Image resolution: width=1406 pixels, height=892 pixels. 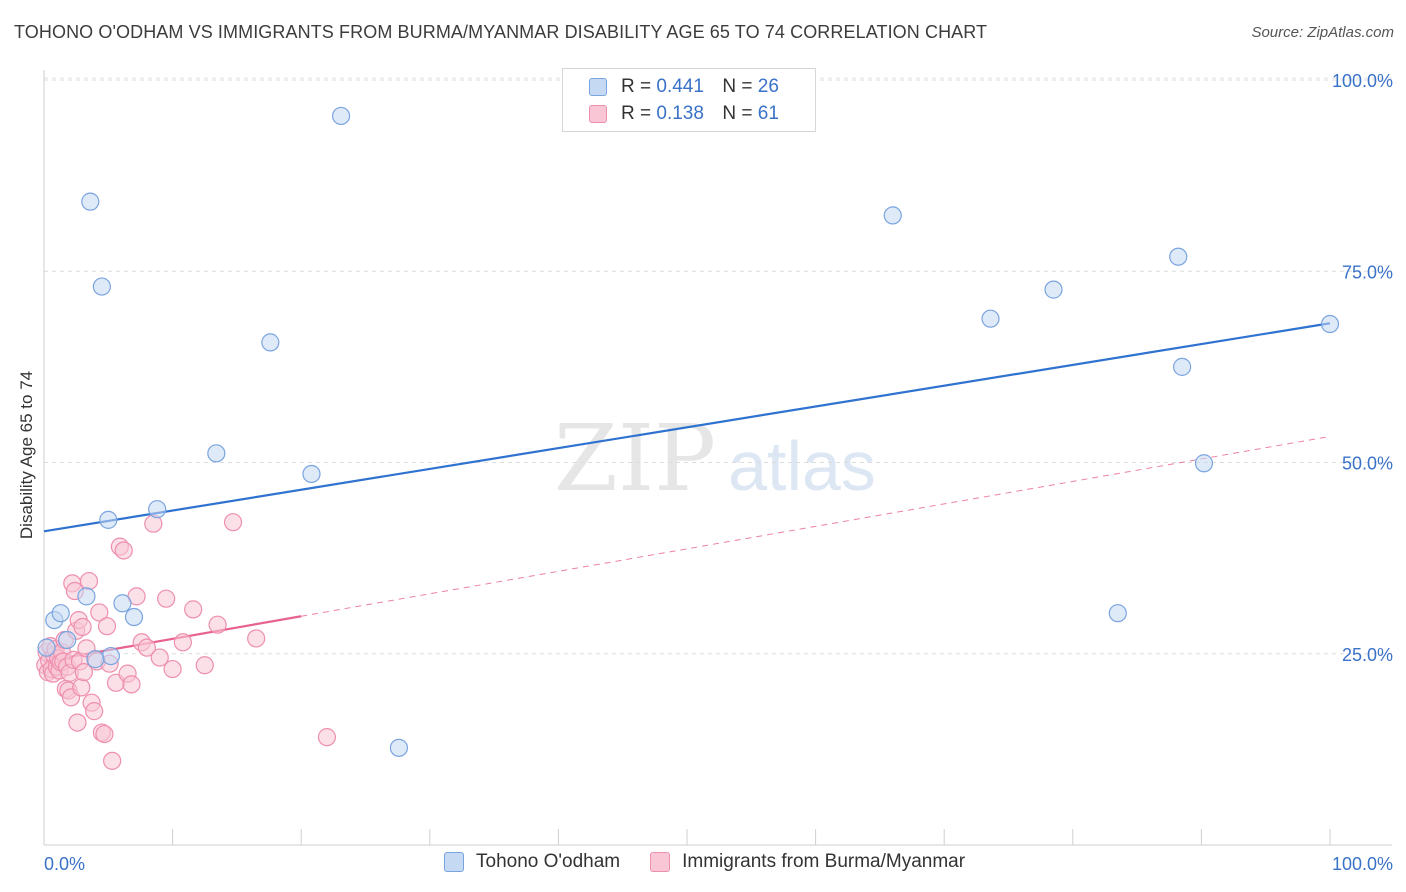 I want to click on y-tick-label: 75.0%, so click(x=1367, y=272).